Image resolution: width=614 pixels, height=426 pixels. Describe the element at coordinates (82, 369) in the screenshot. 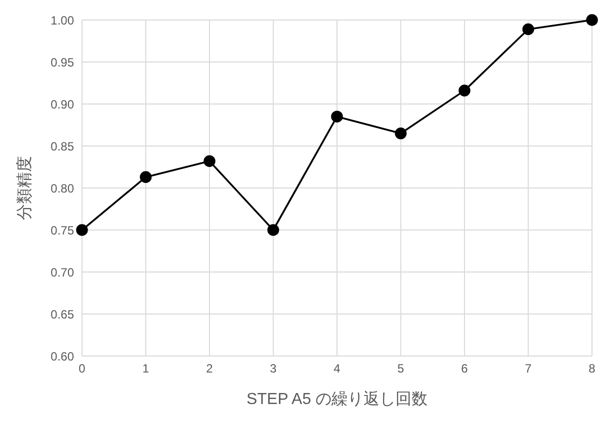

I see `x-tick-label: 0` at that location.